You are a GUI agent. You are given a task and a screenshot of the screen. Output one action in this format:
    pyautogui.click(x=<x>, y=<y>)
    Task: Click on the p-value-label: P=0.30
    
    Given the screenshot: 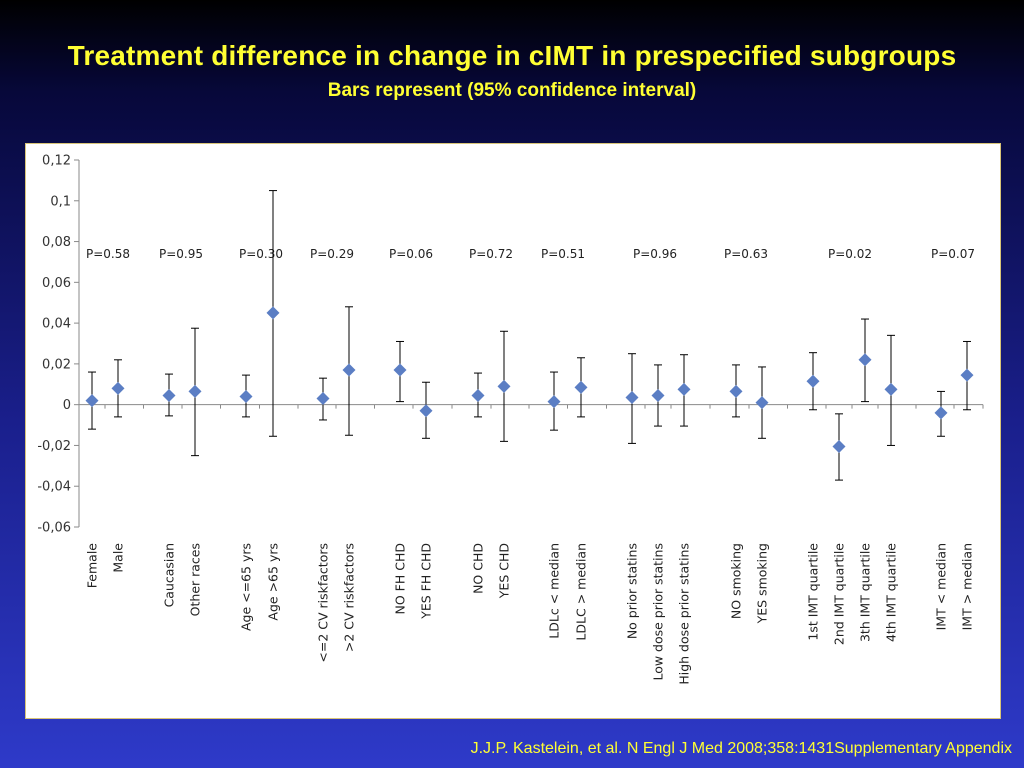 What is the action you would take?
    pyautogui.click(x=261, y=254)
    